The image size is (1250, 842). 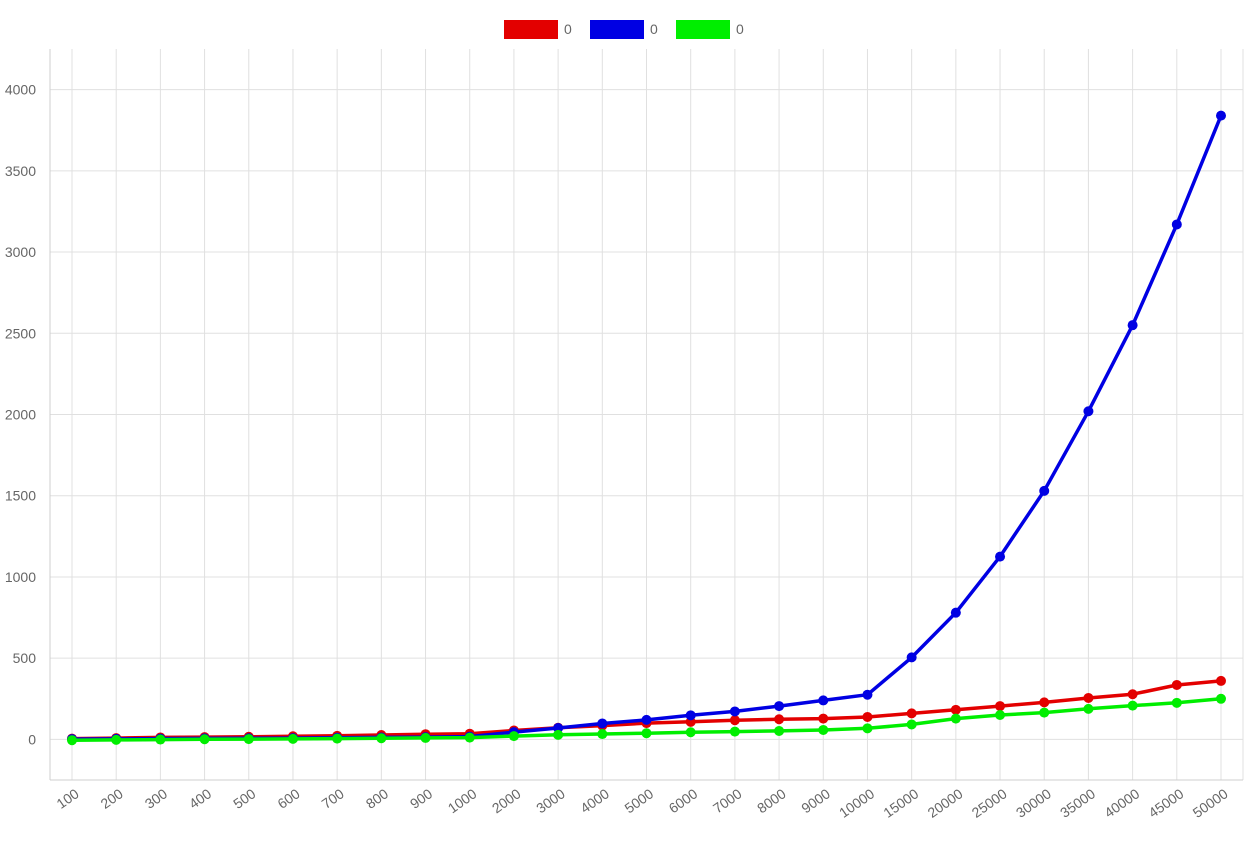 What do you see at coordinates (550, 800) in the screenshot?
I see `x-tick-label: 3000` at bounding box center [550, 800].